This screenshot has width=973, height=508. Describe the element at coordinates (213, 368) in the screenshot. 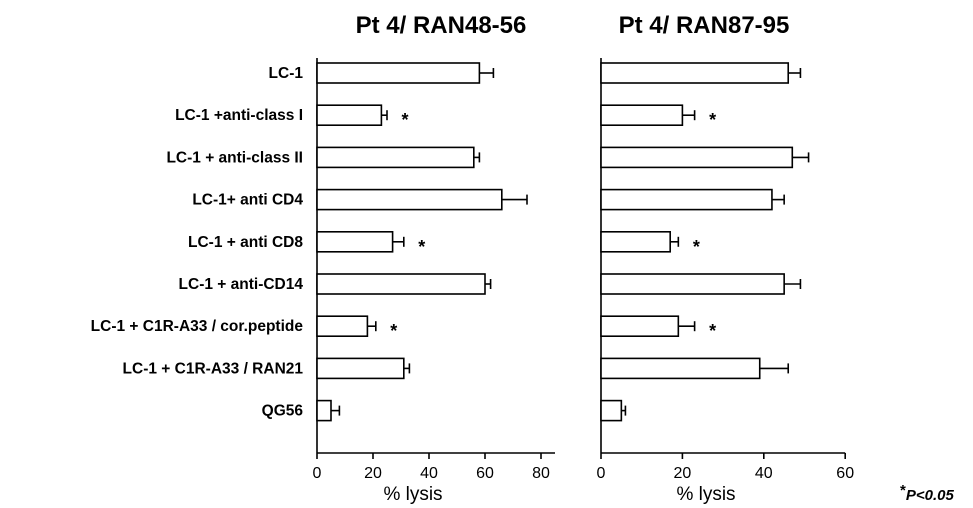

I see `category-label-8: LC-1 + C1R-A33 / RAN21` at that location.